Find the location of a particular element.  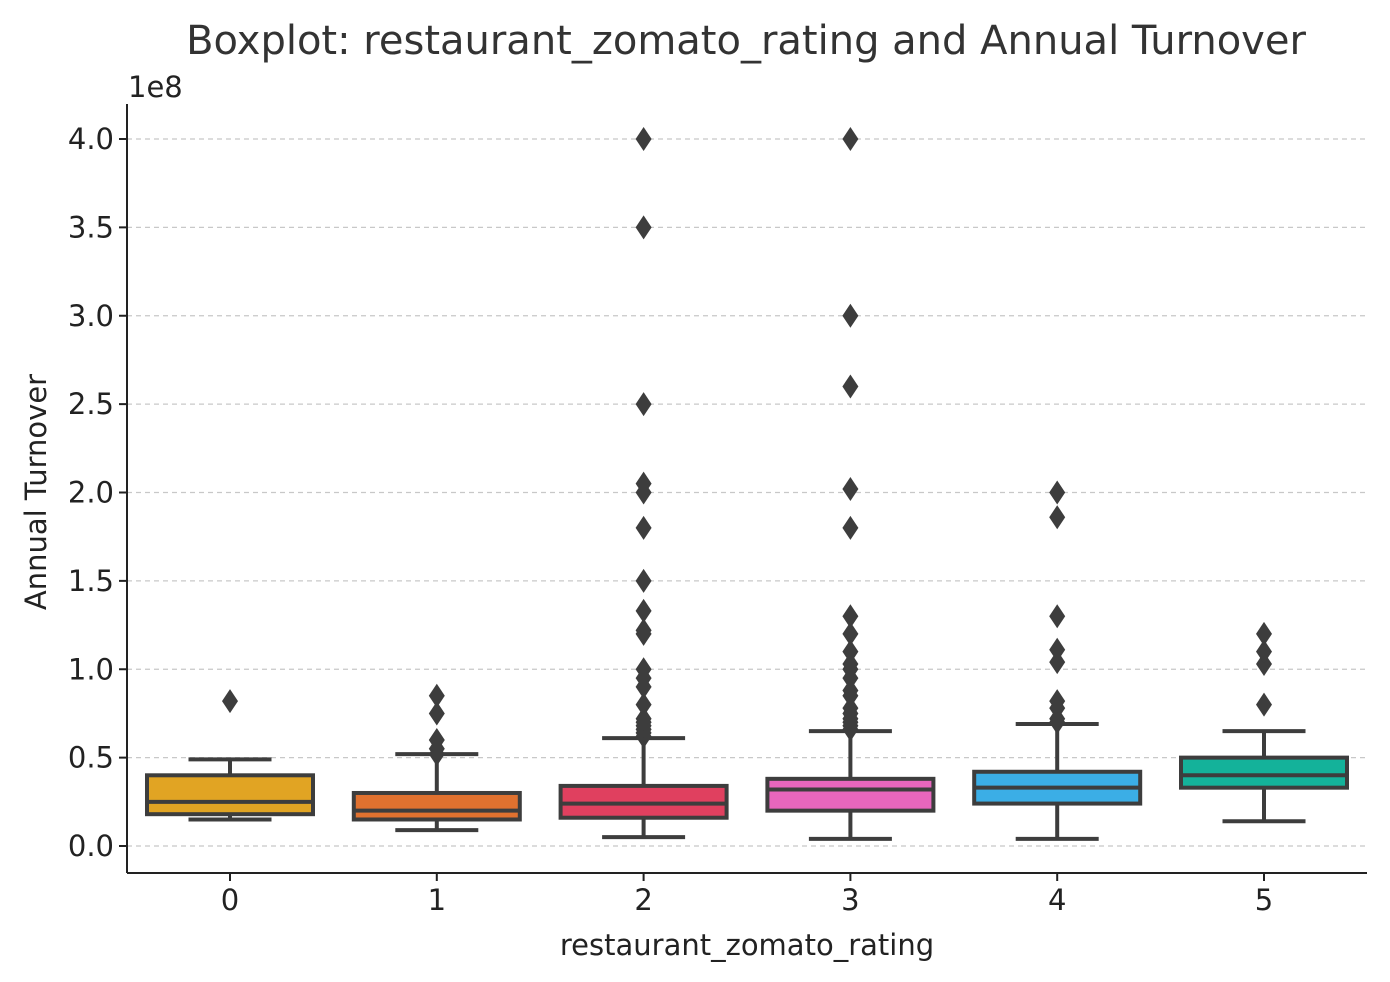

y-tick-label: 1.0 is located at coordinates (91, 669).